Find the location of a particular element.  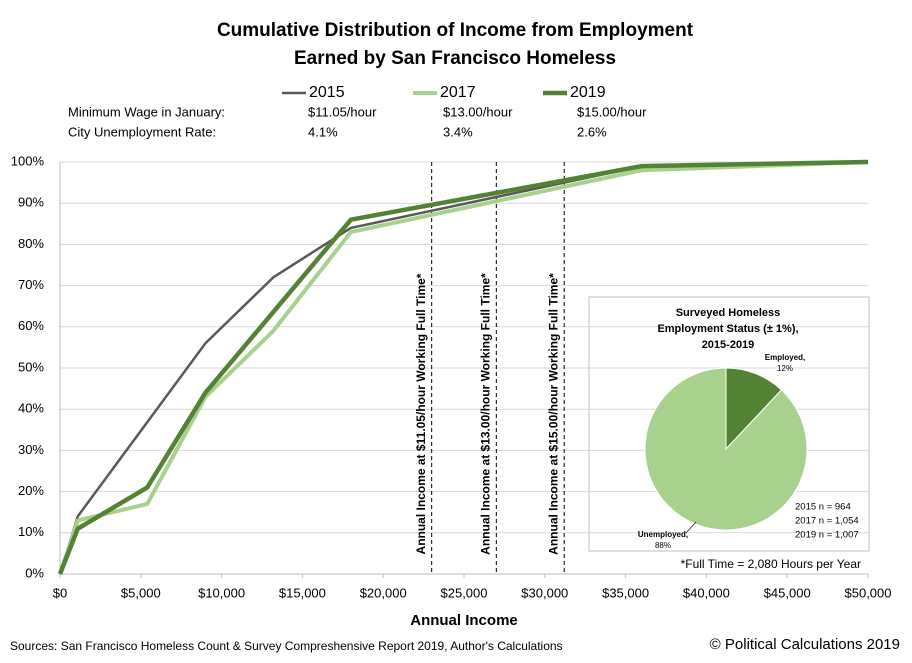

x-tick-label: $50,000 is located at coordinates (868, 592).